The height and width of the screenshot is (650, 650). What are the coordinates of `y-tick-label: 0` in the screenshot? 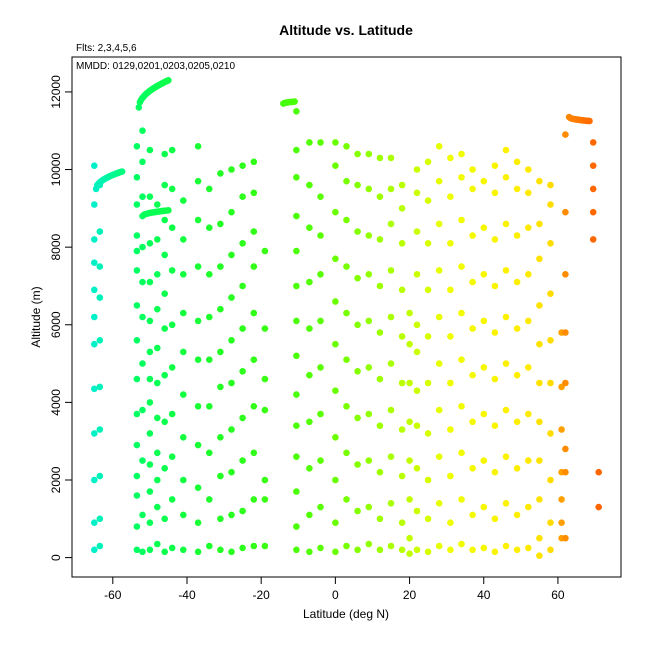 It's located at (56, 557).